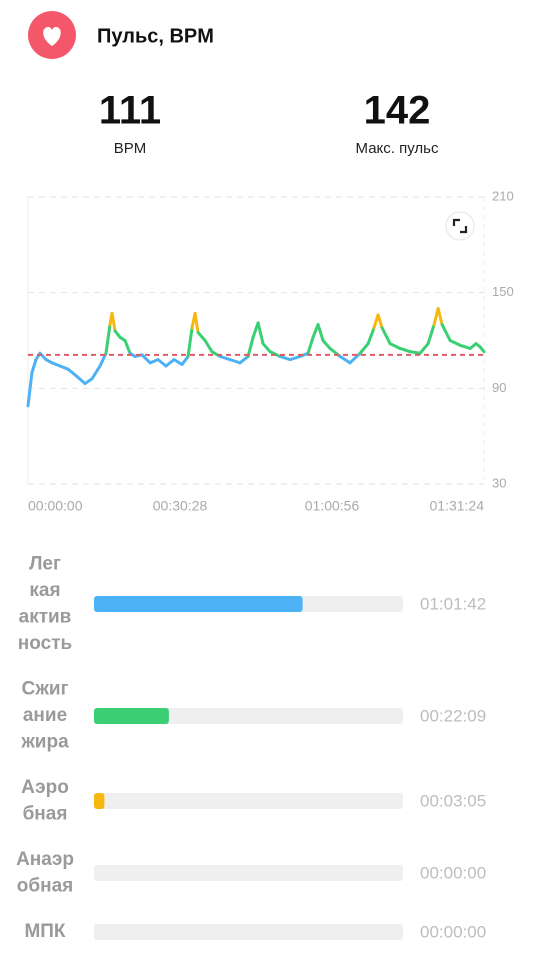 The image size is (540, 979). Describe the element at coordinates (453, 800) in the screenshot. I see `zone-duration: 00:03:05` at that location.